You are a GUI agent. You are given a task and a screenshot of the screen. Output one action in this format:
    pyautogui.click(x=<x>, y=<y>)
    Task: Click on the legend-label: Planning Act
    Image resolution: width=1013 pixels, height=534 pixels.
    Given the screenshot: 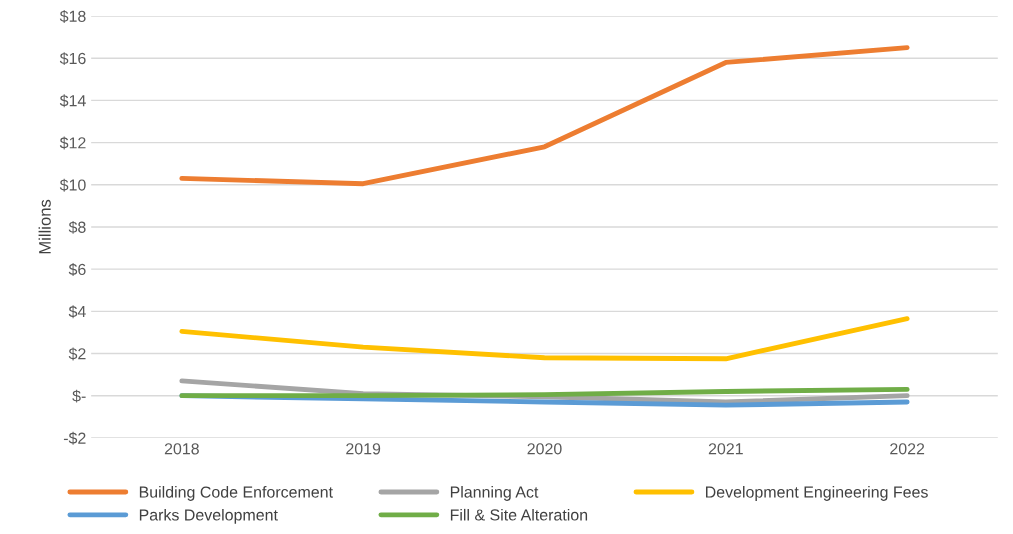 What is the action you would take?
    pyautogui.click(x=494, y=493)
    